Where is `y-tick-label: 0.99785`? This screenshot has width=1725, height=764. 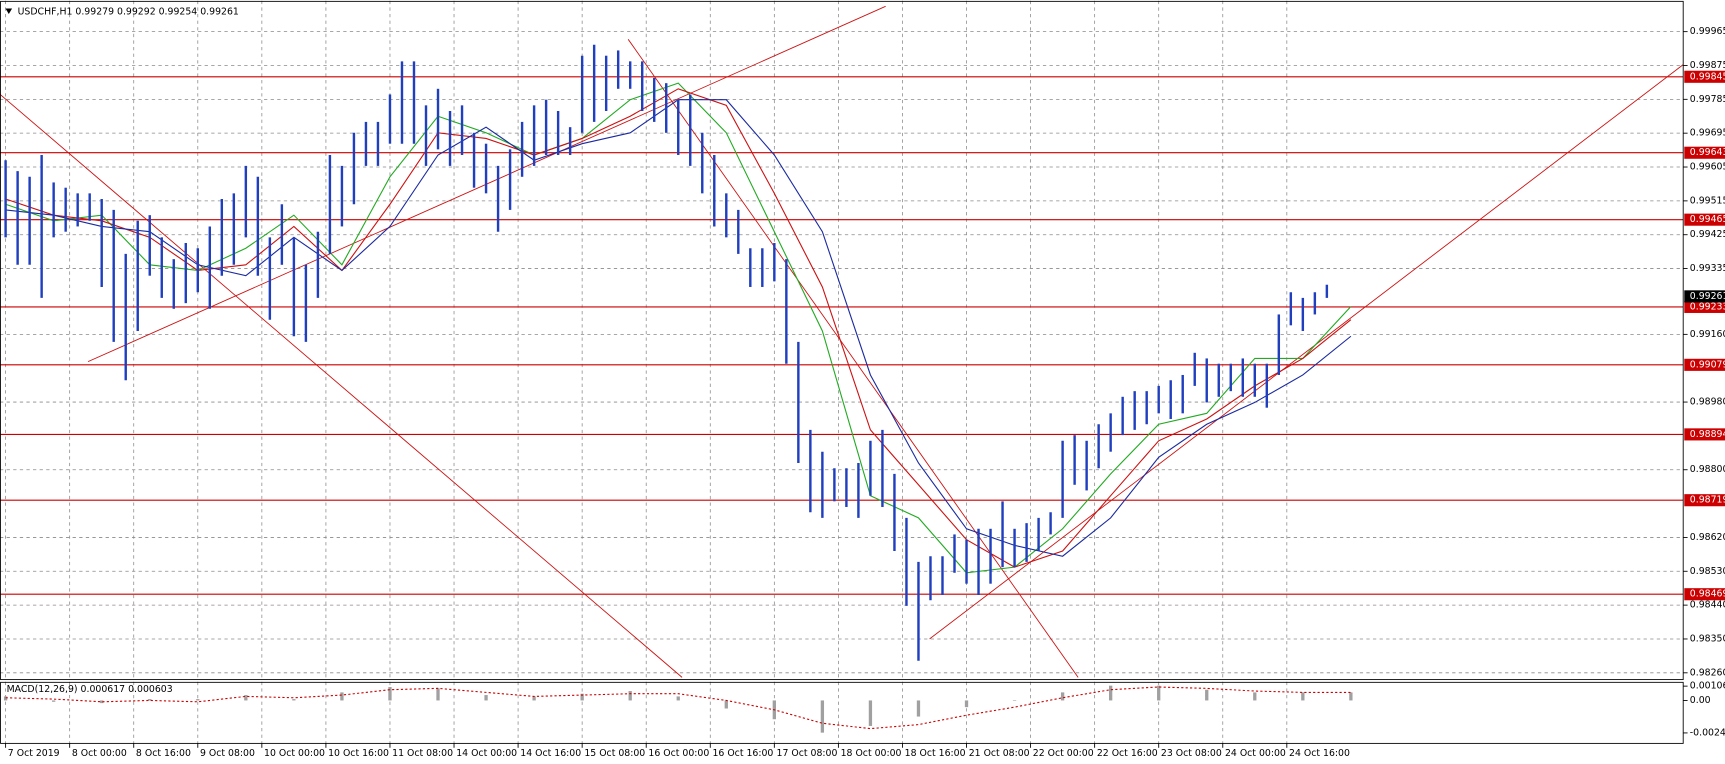
y-tick-label: 0.99785 is located at coordinates (1707, 99).